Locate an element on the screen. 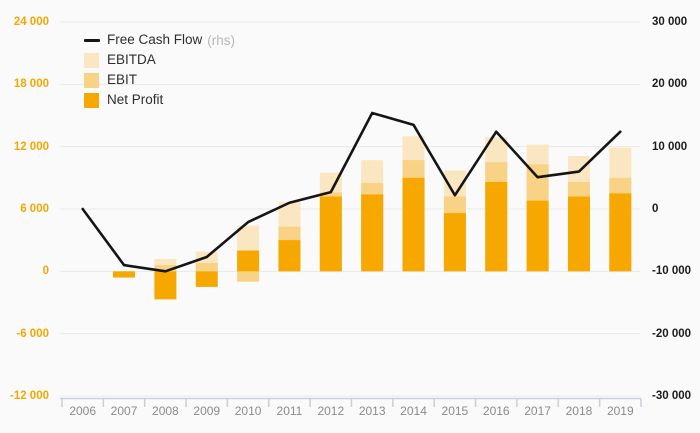 This screenshot has height=433, width=700. bar-segment-ebit-2008 is located at coordinates (165, 268).